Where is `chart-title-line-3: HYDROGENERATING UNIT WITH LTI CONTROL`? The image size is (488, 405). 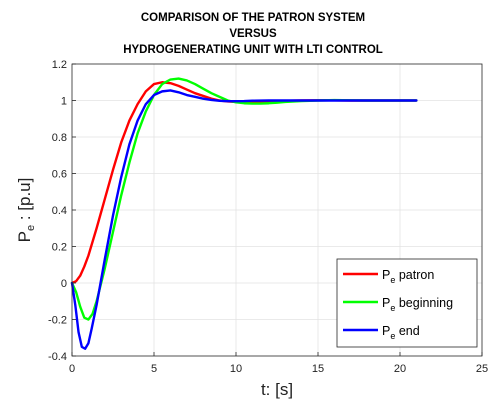 chart-title-line-3: HYDROGENERATING UNIT WITH LTI CONTROL is located at coordinates (253, 50).